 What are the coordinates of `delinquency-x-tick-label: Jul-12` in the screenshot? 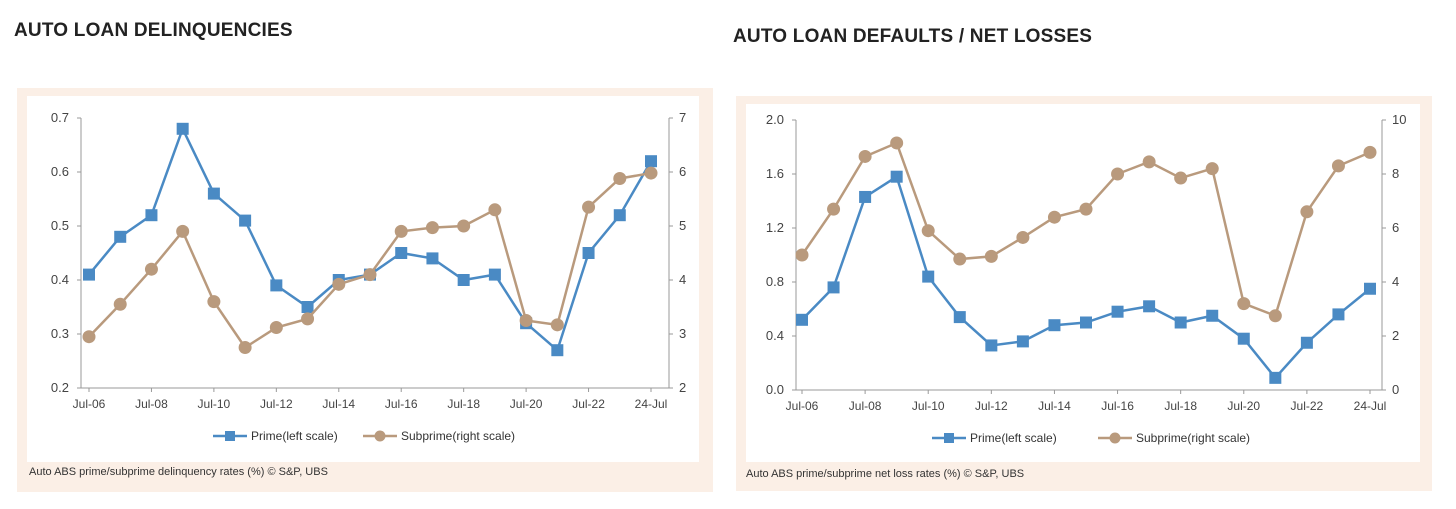 It's located at (276, 404).